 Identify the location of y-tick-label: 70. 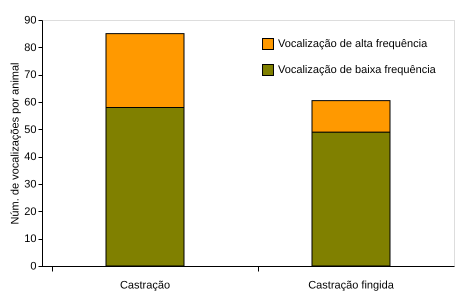
(30, 75).